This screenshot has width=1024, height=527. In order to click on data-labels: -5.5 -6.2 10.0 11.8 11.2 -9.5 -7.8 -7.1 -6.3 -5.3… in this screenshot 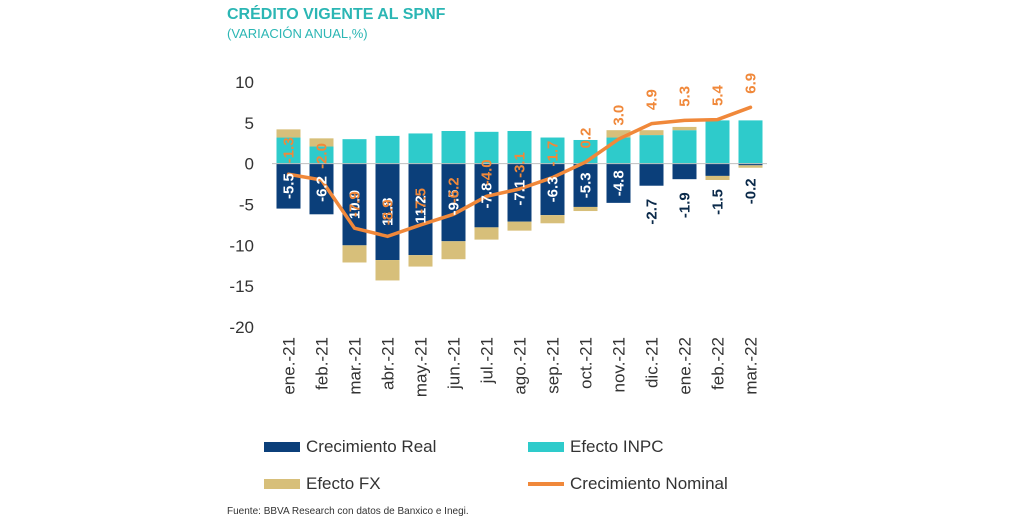, I will do `click(520, 149)`.